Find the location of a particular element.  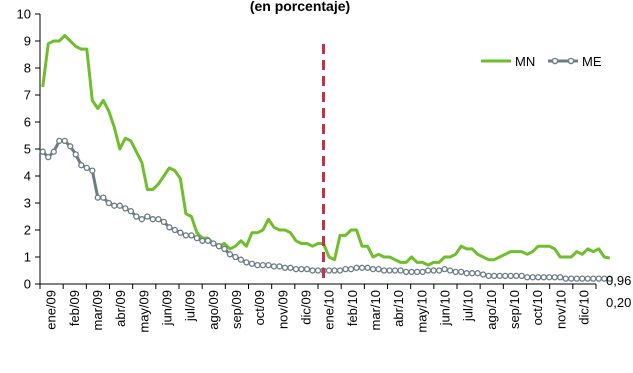

y-tick-label: 7 is located at coordinates (27, 95).